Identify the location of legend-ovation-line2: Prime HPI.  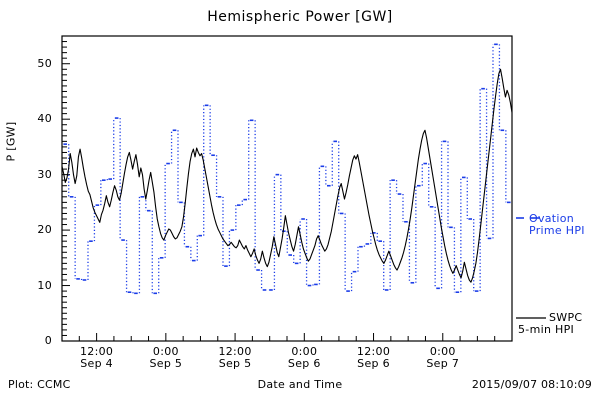
(557, 230).